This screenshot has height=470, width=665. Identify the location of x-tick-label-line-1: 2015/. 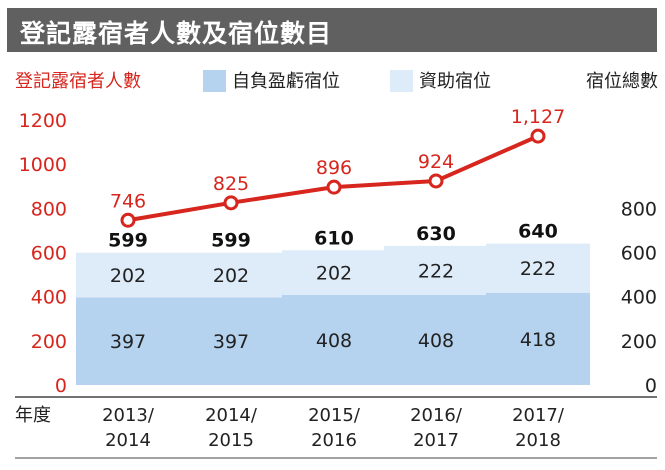
(334, 415).